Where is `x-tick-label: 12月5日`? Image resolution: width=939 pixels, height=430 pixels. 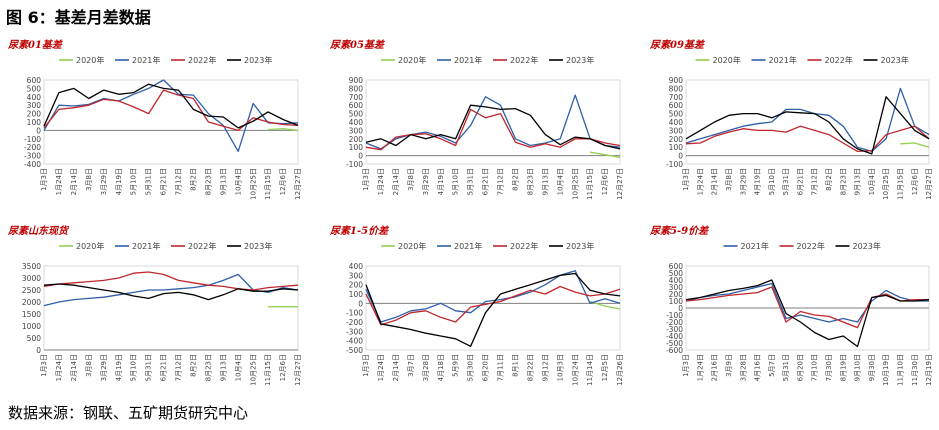 x-tick-label: 12月5日 is located at coordinates (605, 367).